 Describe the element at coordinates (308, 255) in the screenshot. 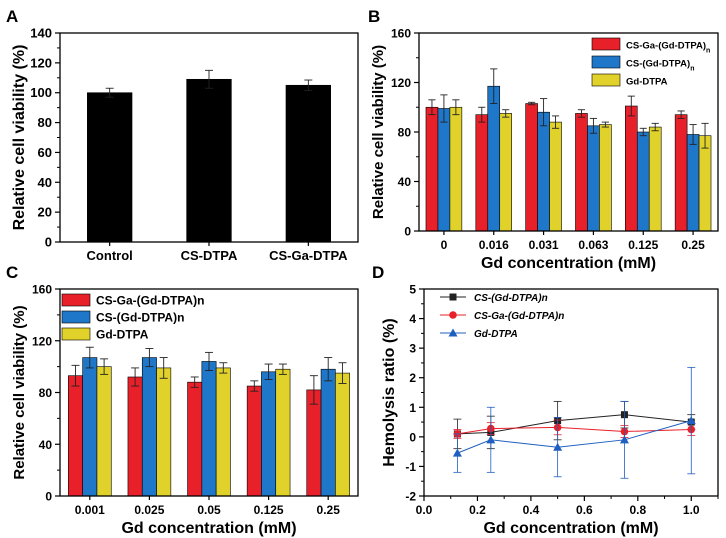

I see `x-tick-label: CS-Ga-DTPA` at that location.